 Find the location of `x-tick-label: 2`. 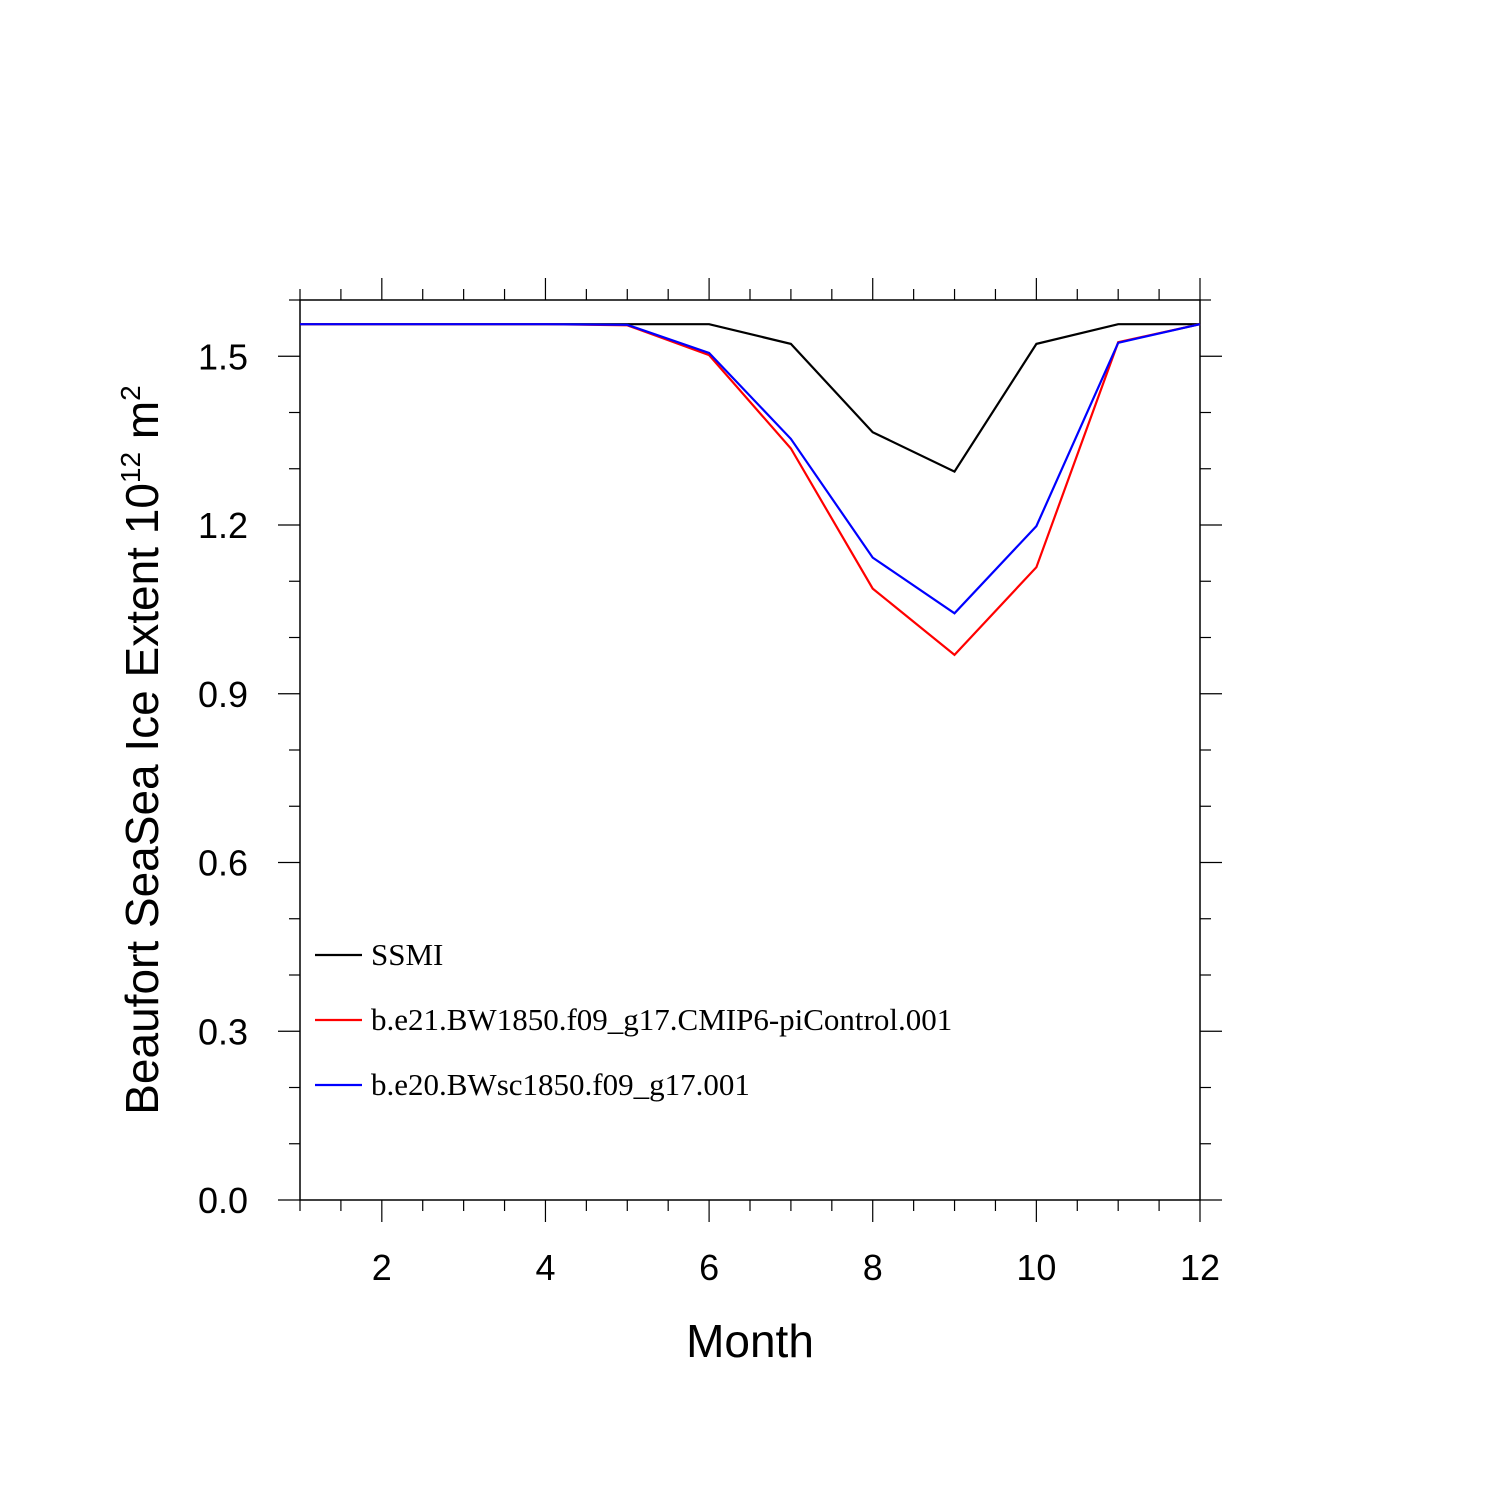

x-tick-label: 2 is located at coordinates (382, 1267).